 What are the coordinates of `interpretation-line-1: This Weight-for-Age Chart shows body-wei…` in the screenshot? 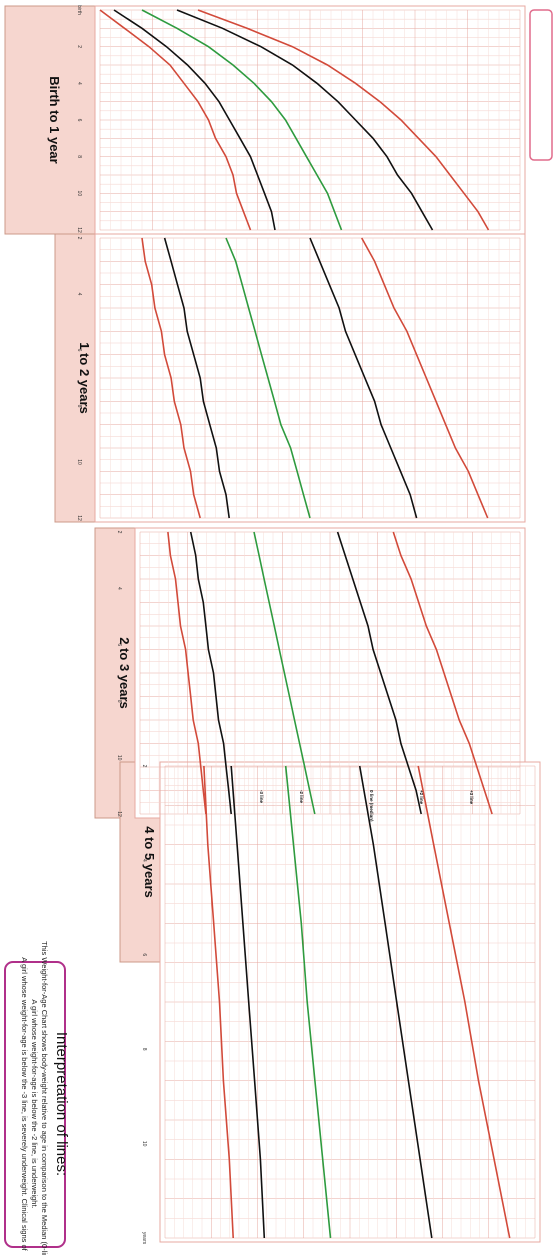 It's located at (44, 1098).